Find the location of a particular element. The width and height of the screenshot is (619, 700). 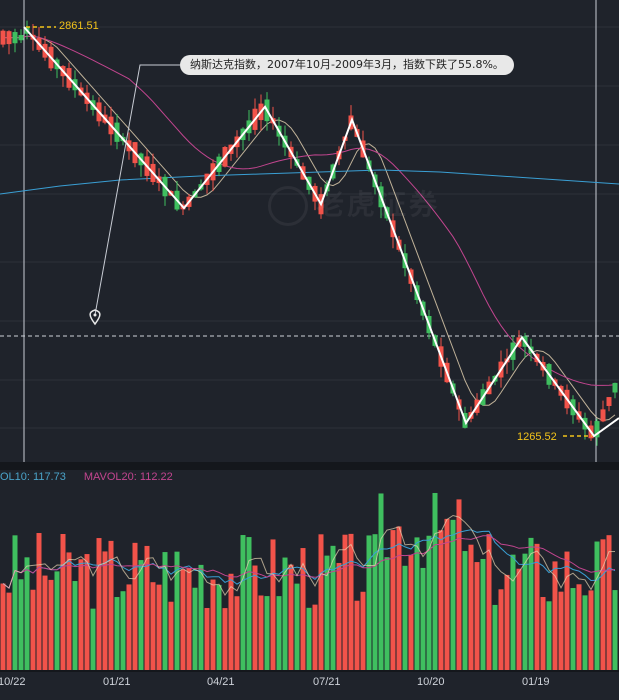

watermark: 老虎证券 is located at coordinates (368, 205).